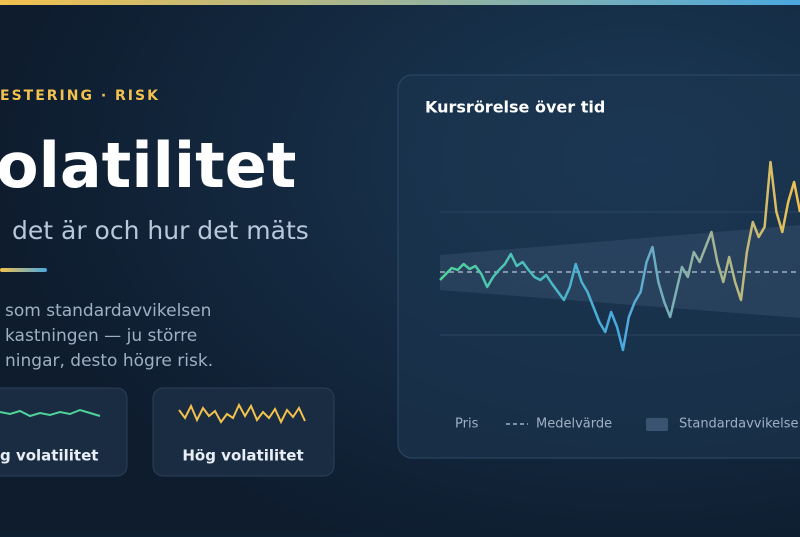  Describe the element at coordinates (80, 96) in the screenshot. I see `kicker: ESTERING · RISK` at that location.